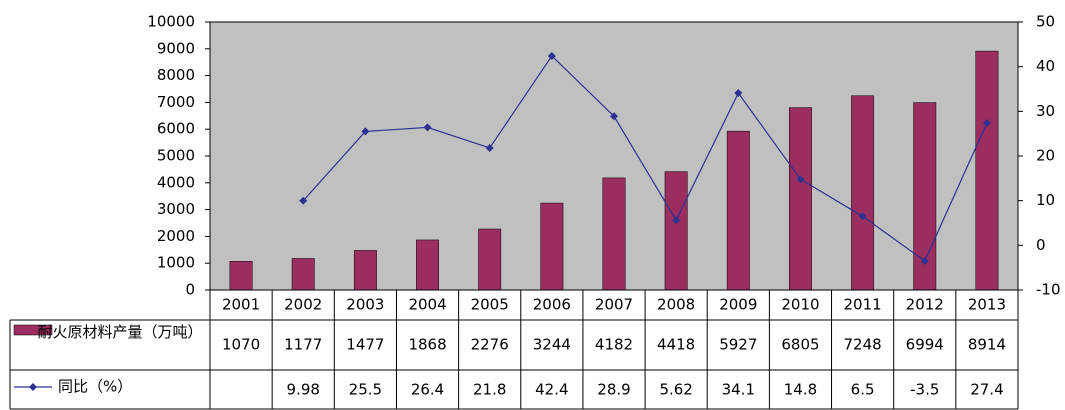 The width and height of the screenshot is (1065, 410). What do you see at coordinates (738, 305) in the screenshot?
I see `x-tick-label: 2009` at bounding box center [738, 305].